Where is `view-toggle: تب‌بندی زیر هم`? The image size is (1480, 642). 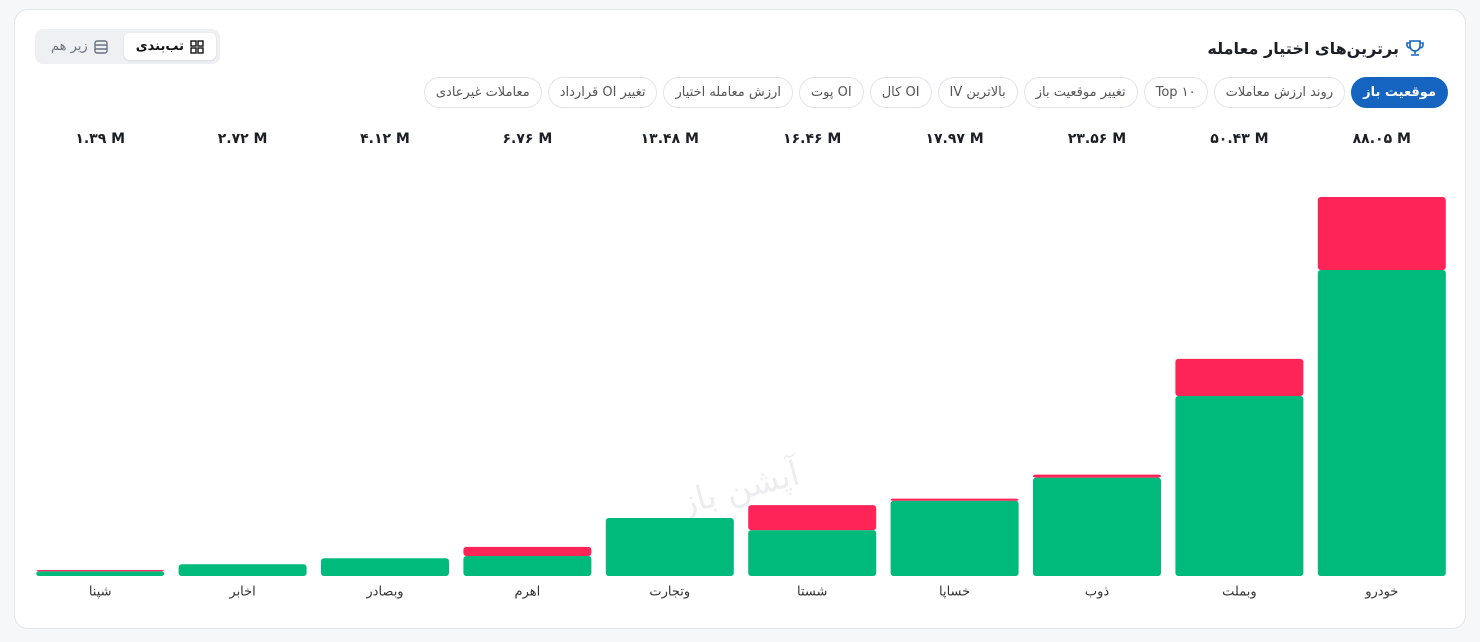 view-toggle: تب‌بندی زیر هم is located at coordinates (127, 46).